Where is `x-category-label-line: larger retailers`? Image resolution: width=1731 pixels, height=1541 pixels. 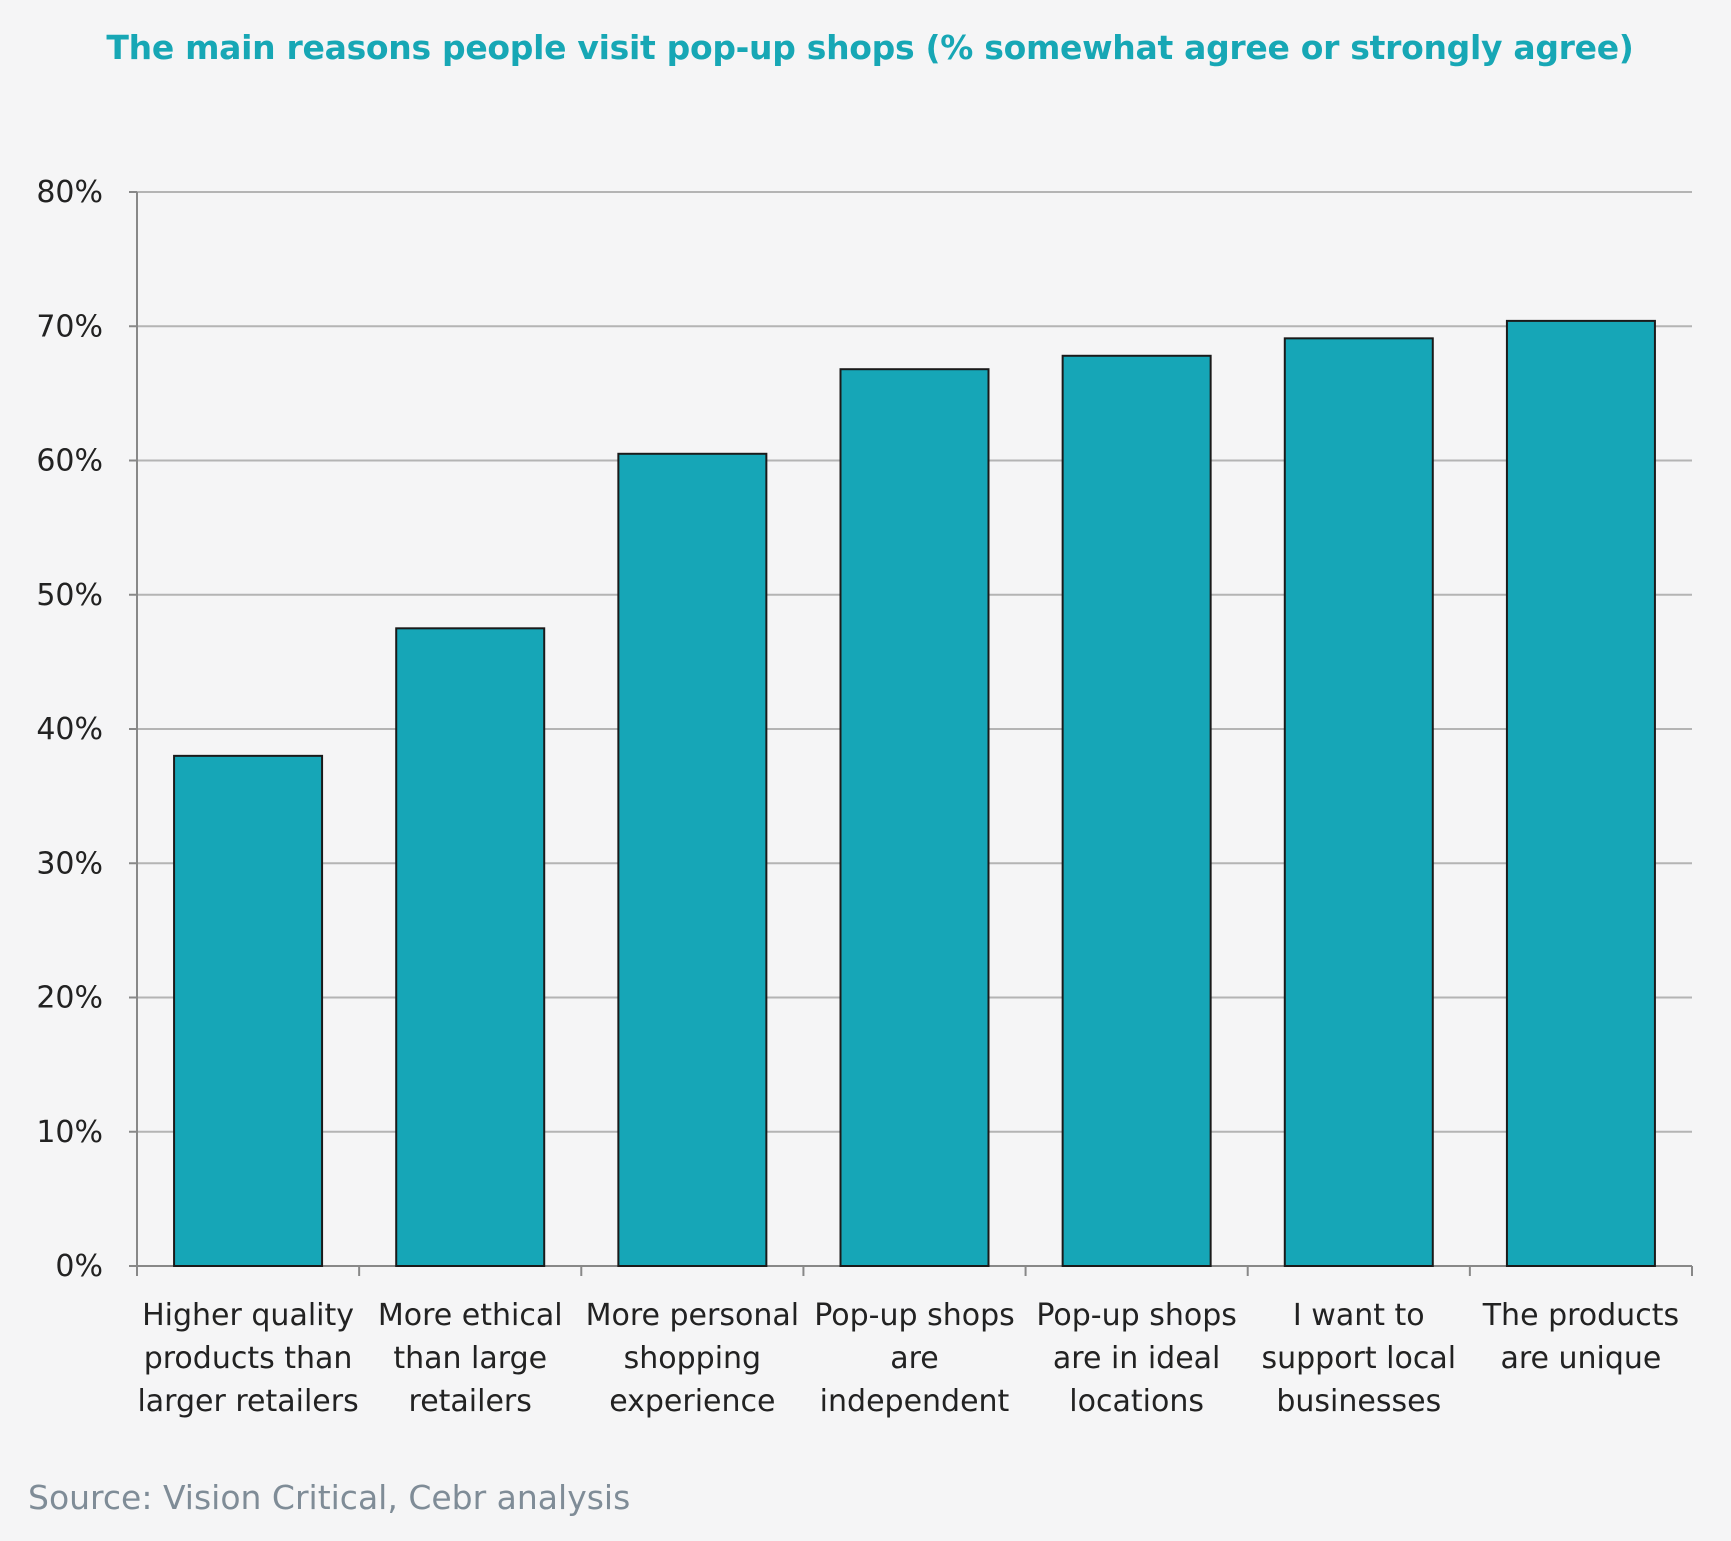 x-category-label-line: larger retailers is located at coordinates (247, 1401).